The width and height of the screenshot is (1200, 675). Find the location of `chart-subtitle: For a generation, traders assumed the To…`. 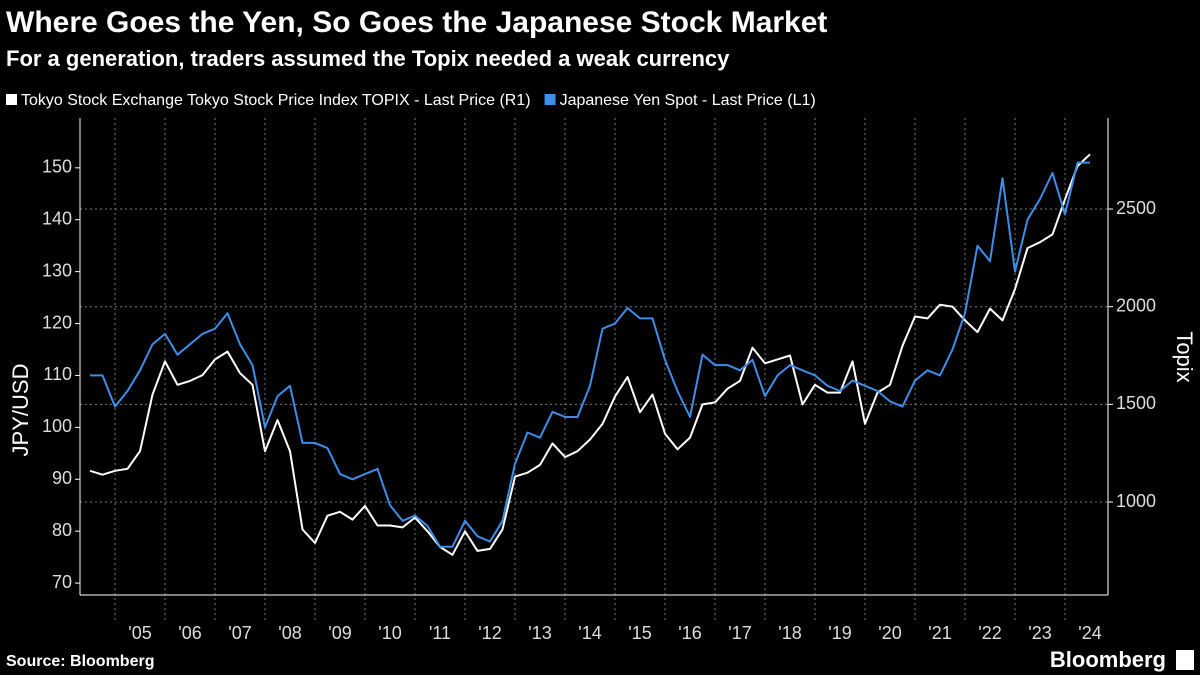

chart-subtitle: For a generation, traders assumed the To… is located at coordinates (368, 58).